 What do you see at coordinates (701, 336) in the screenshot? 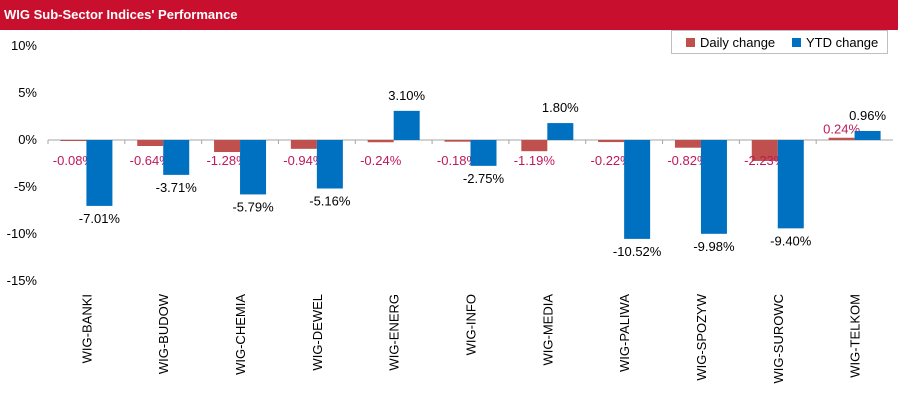
I see `x-category-label: WIG-SPOZYW` at bounding box center [701, 336].